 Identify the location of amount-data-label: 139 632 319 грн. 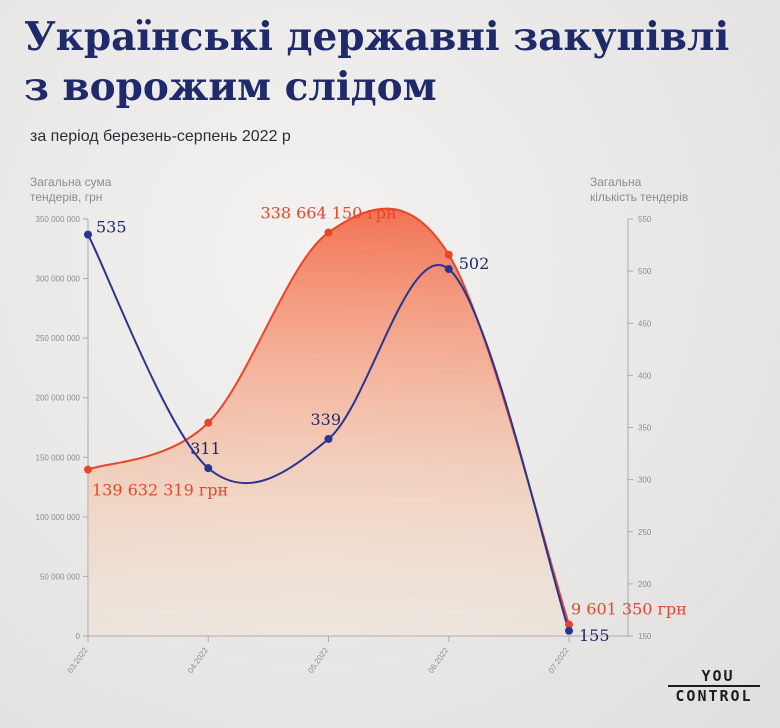
(160, 490).